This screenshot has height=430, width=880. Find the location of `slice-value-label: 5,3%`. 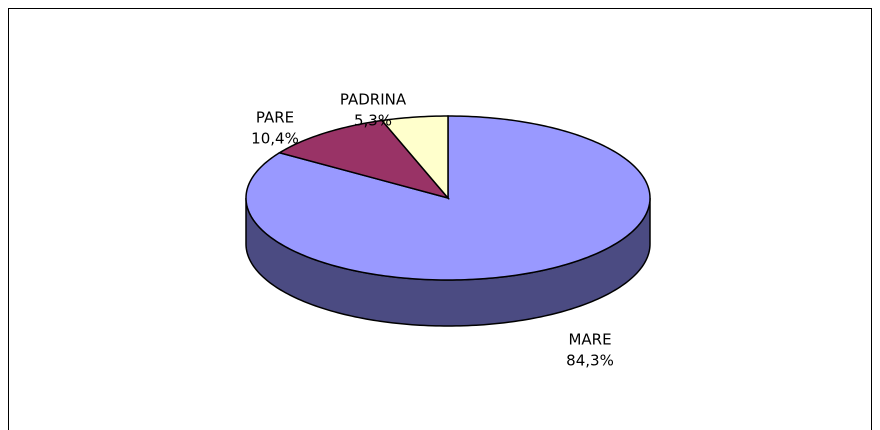

slice-value-label: 5,3% is located at coordinates (373, 121).